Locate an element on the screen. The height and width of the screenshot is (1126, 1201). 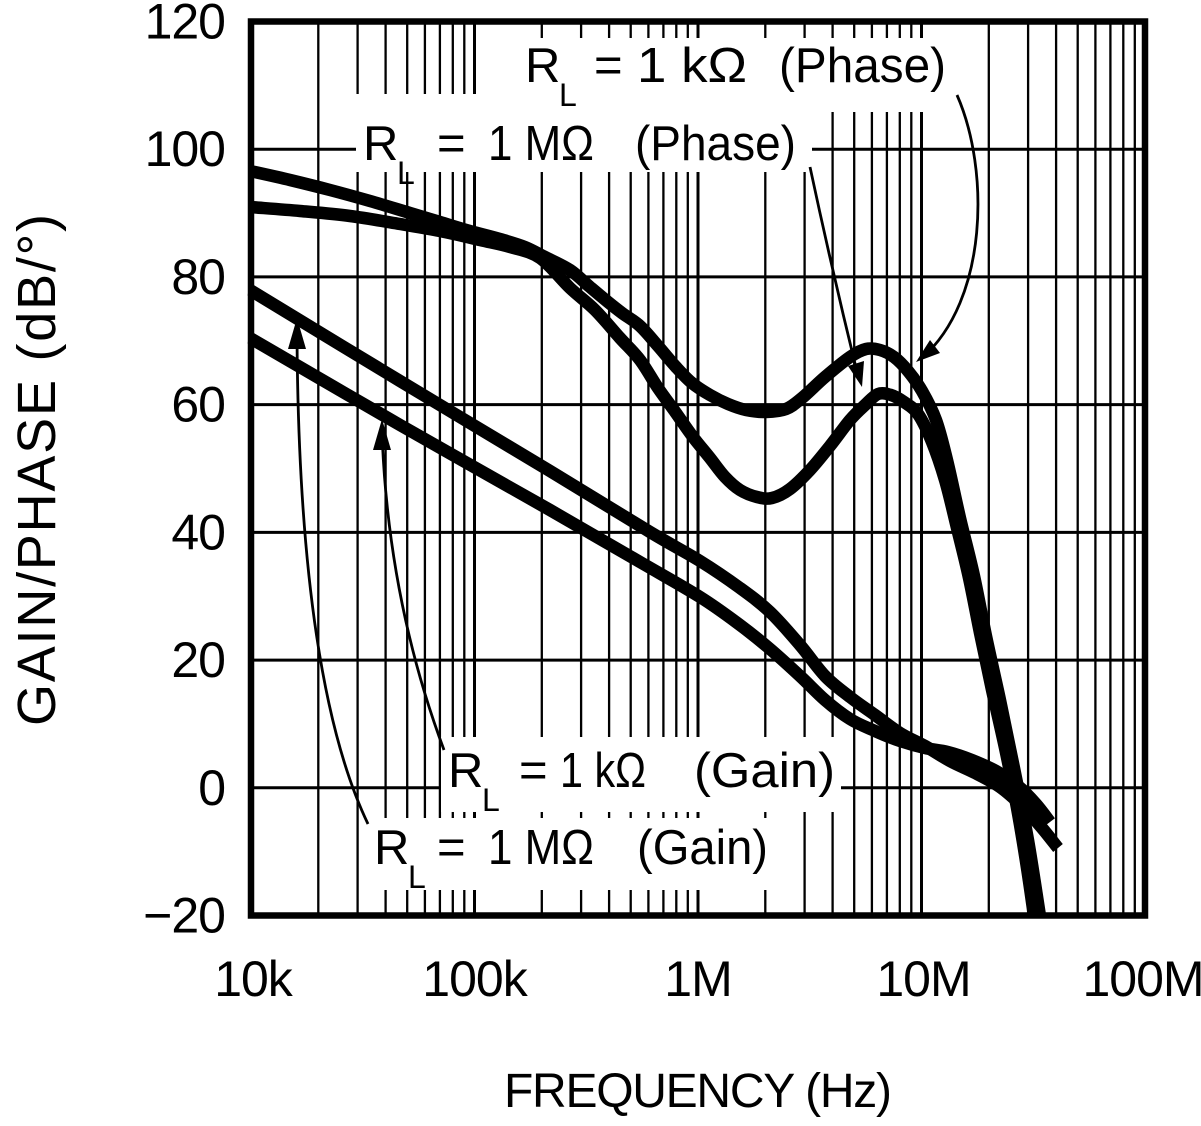
svg-text: 40 is located at coordinates (198, 532).